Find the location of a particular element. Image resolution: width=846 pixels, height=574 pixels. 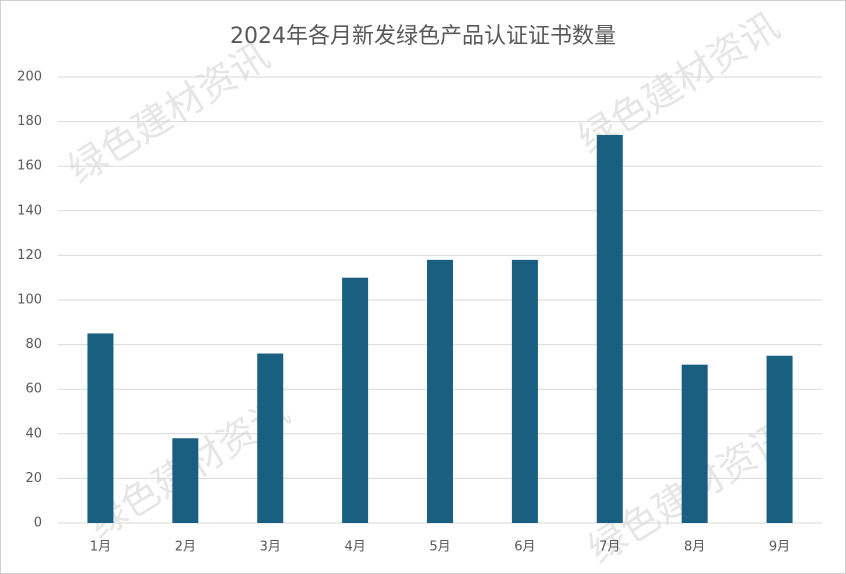

y-tick-label: 200 is located at coordinates (29, 77).